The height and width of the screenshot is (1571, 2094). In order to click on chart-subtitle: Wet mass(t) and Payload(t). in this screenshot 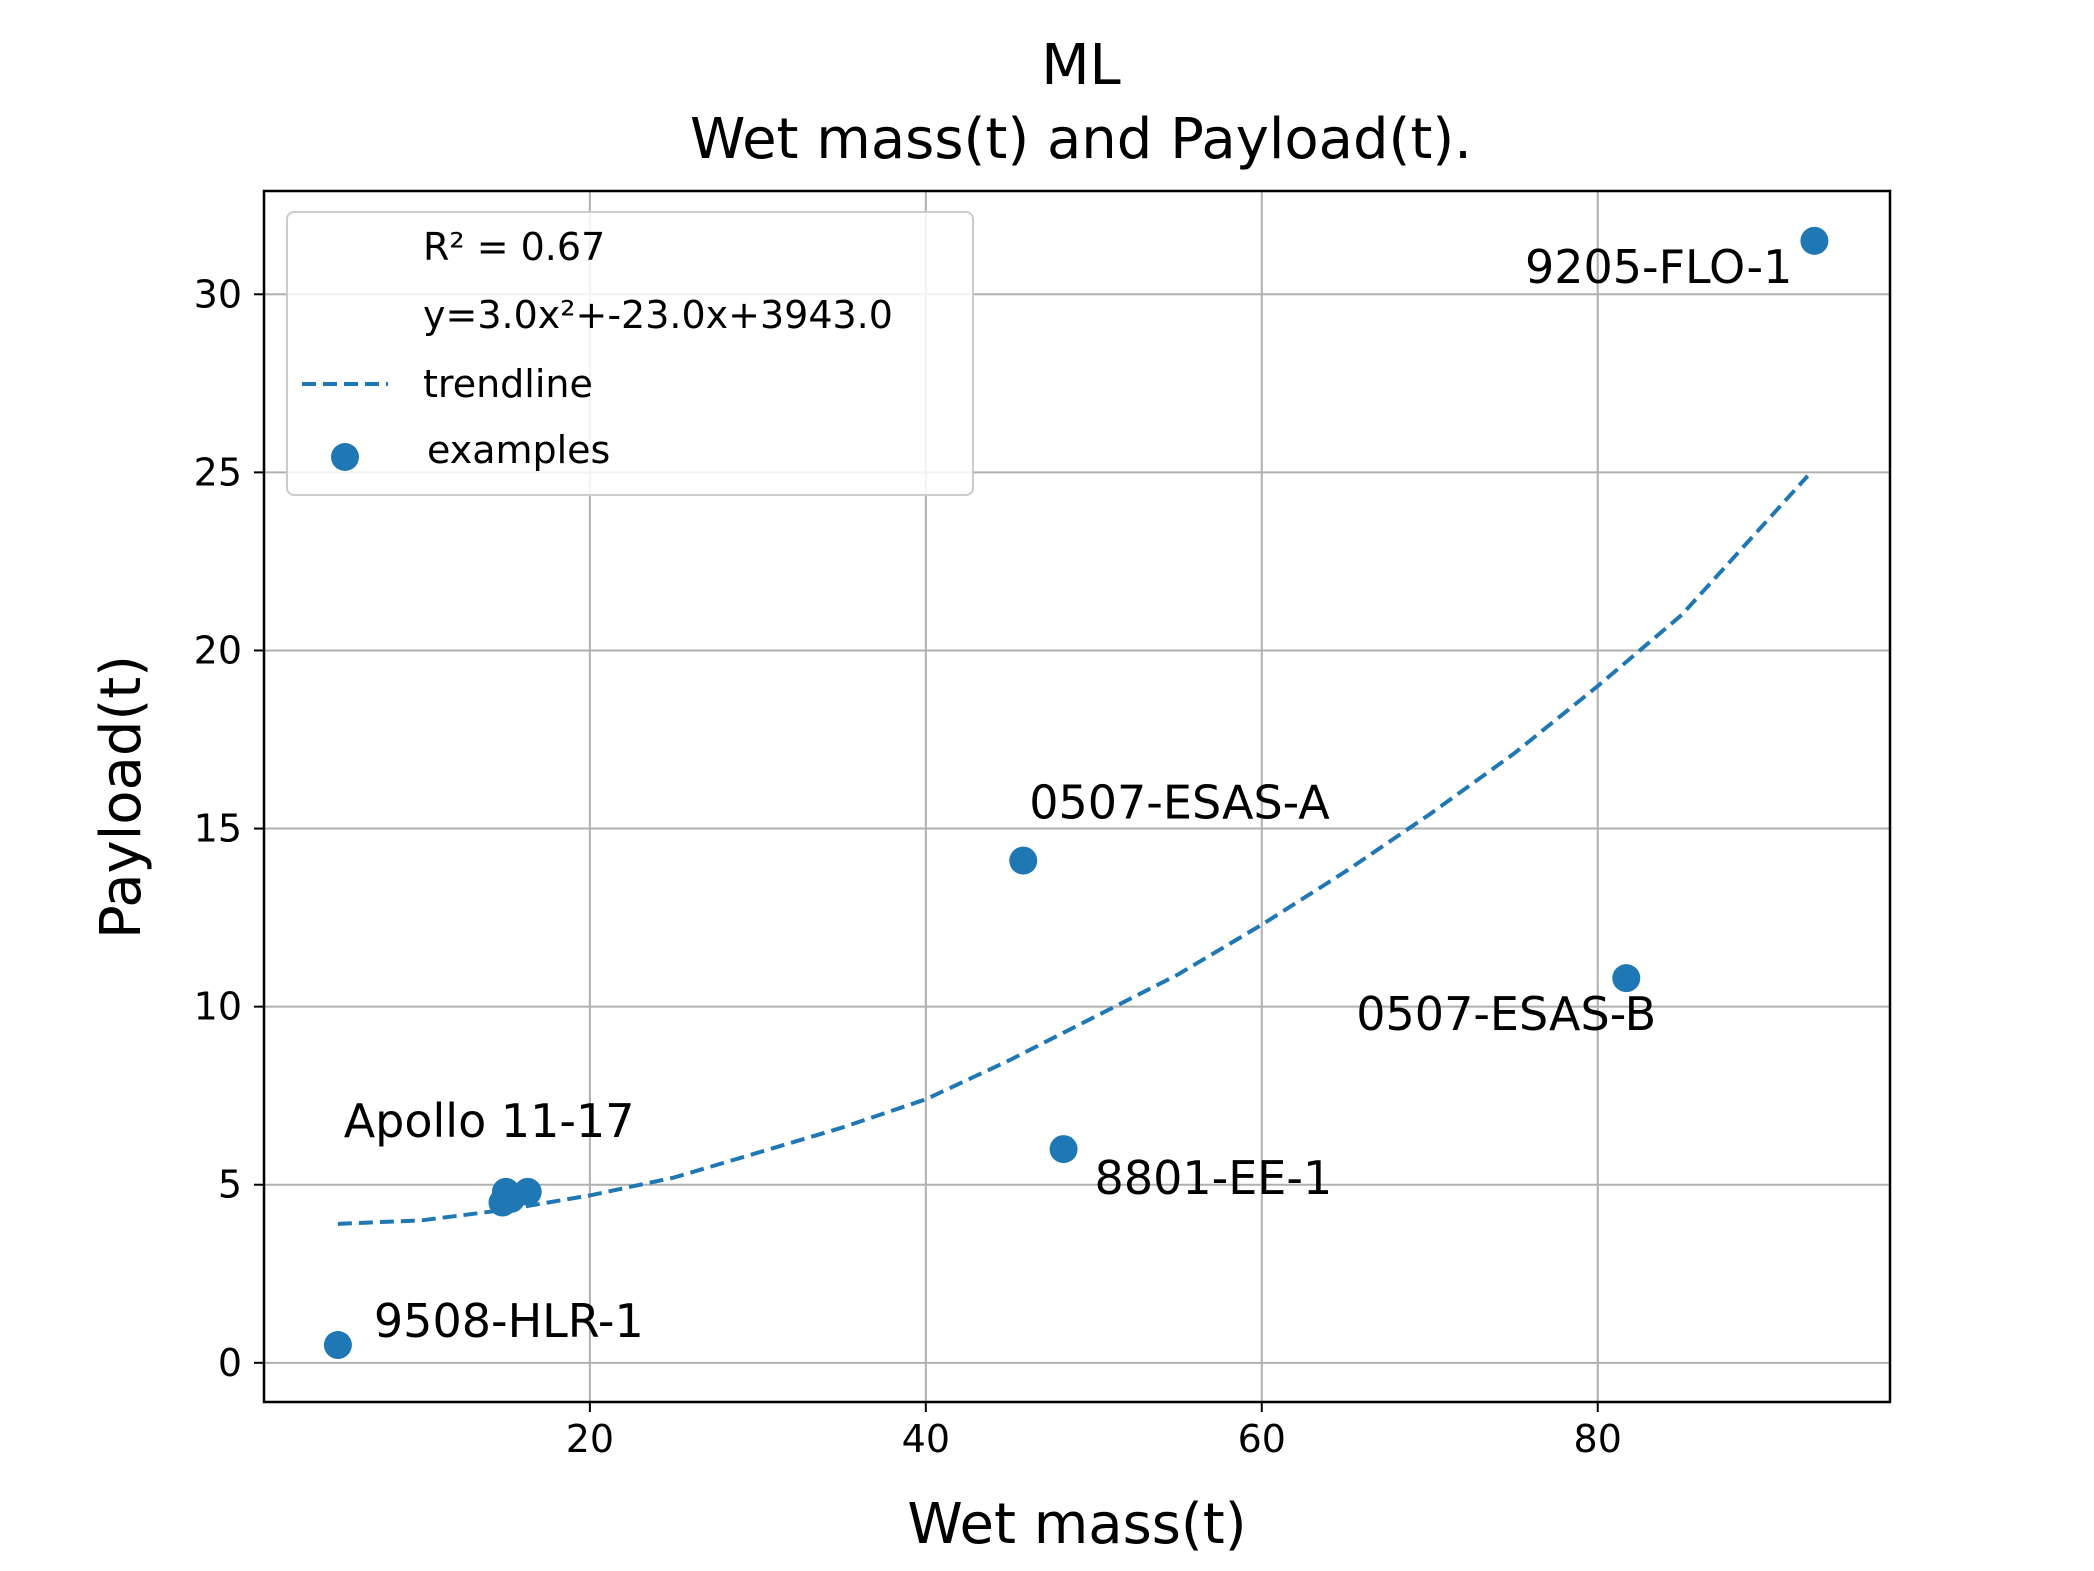, I will do `click(1081, 139)`.